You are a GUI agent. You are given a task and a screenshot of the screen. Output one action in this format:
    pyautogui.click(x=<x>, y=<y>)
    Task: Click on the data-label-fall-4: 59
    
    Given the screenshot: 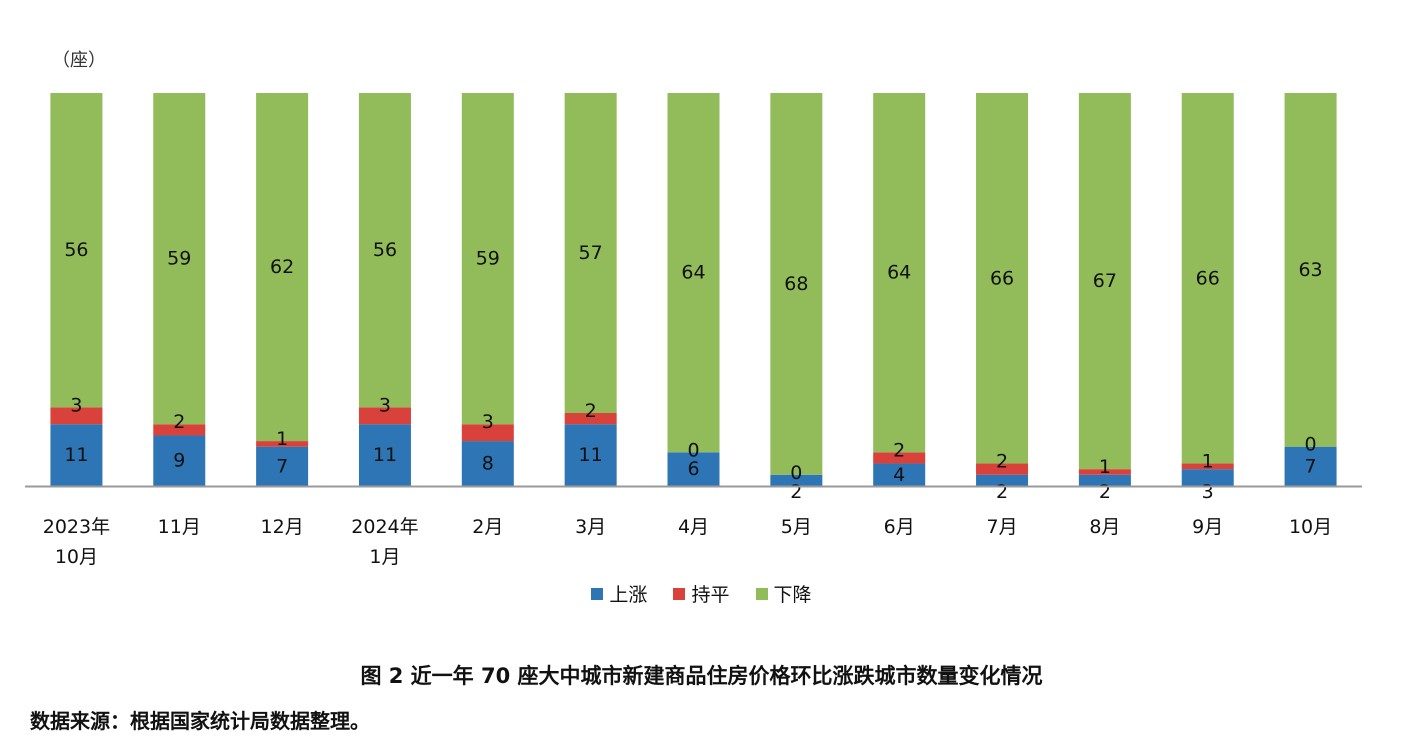 What is the action you would take?
    pyautogui.click(x=488, y=259)
    